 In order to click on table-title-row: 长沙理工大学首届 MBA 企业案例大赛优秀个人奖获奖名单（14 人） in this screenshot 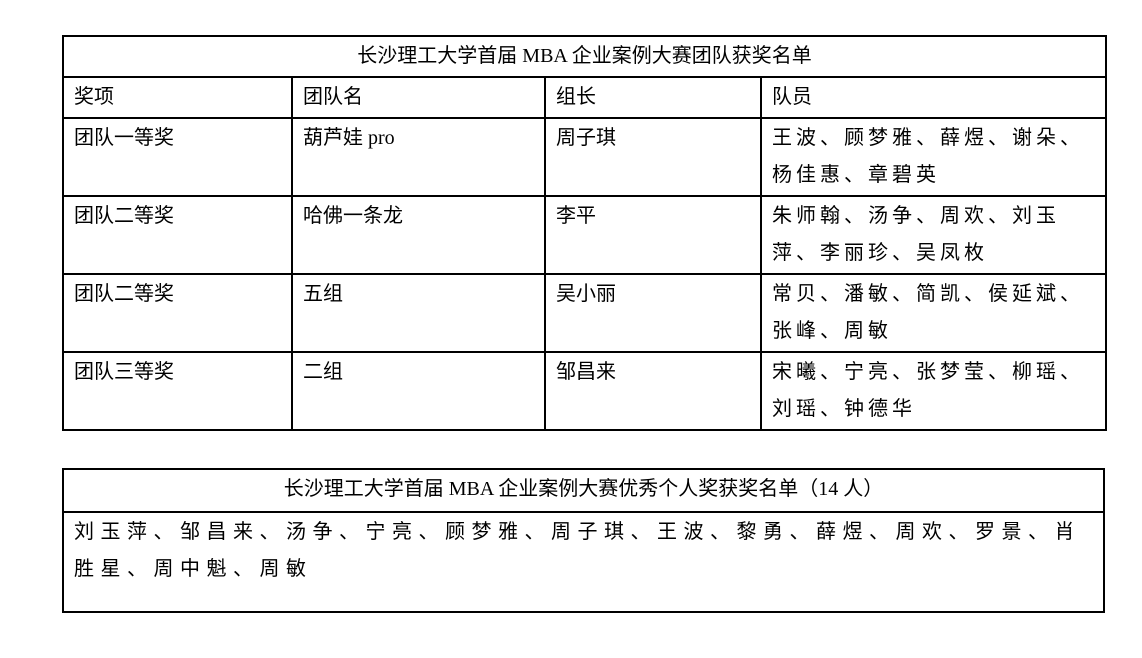, I will do `click(583, 490)`.